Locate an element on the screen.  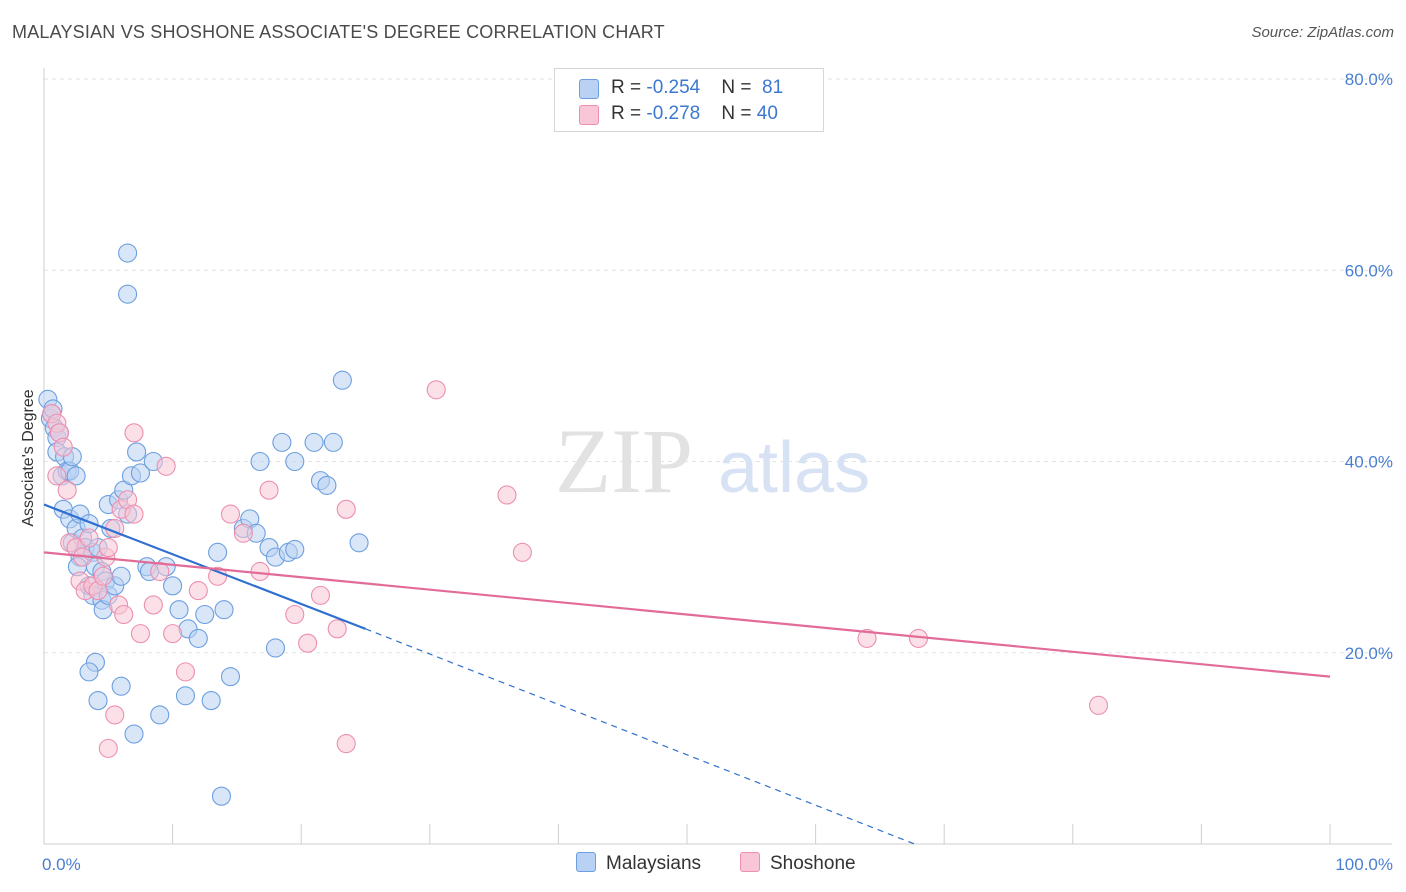
trend-line-malaysians is located at coordinates (204, 566).